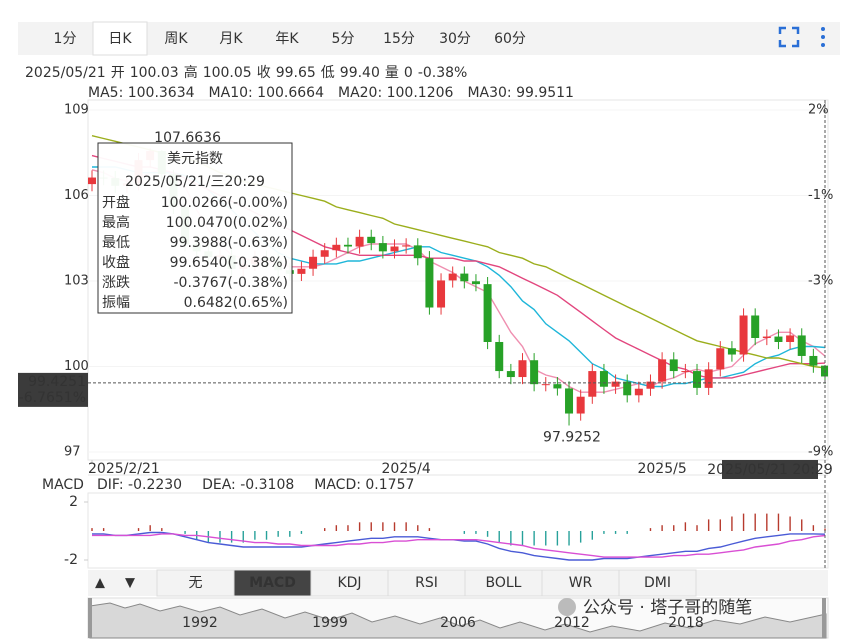 The height and width of the screenshot is (643, 849). Describe the element at coordinates (176, 39) in the screenshot. I see `tab: 周K` at that location.